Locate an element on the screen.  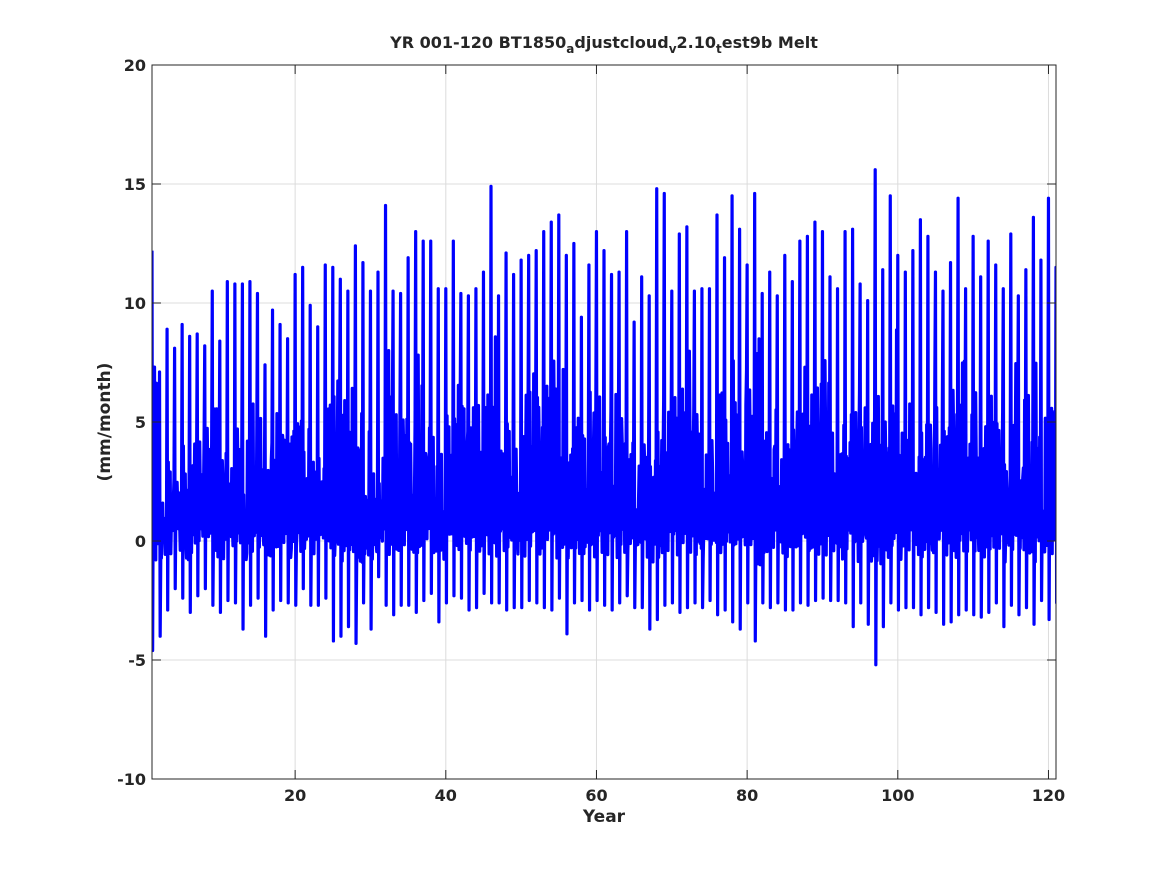
y-tick-label: 20 is located at coordinates (135, 65).